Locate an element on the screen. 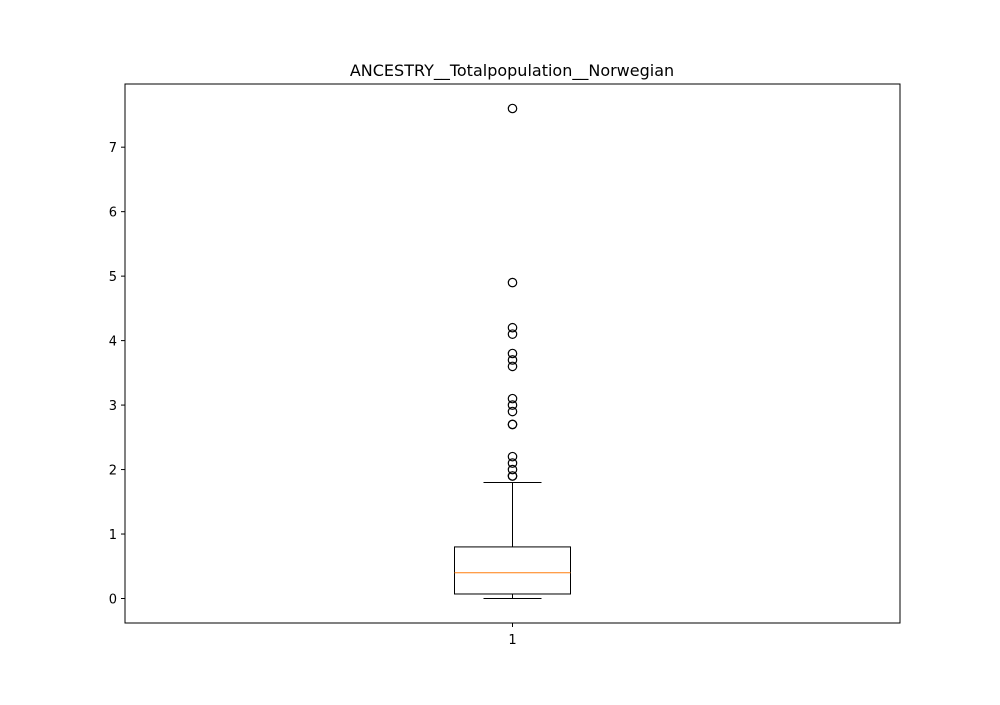 This screenshot has height=705, width=1000. y-tick-label: 1 is located at coordinates (113, 535).